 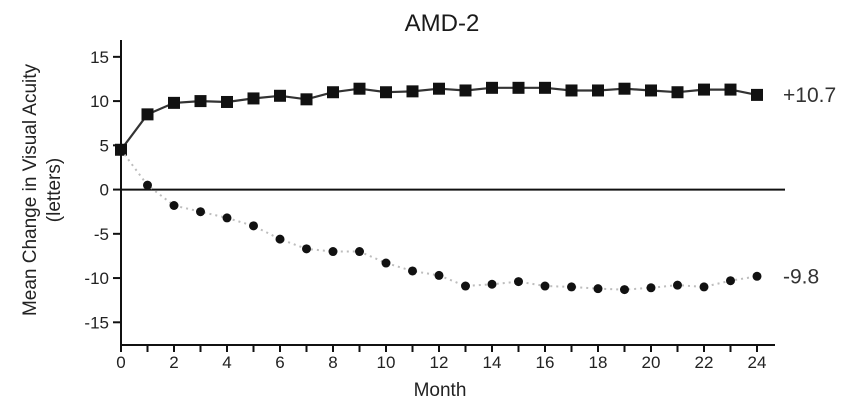 What do you see at coordinates (99, 101) in the screenshot?
I see `y-tick-label: 10` at bounding box center [99, 101].